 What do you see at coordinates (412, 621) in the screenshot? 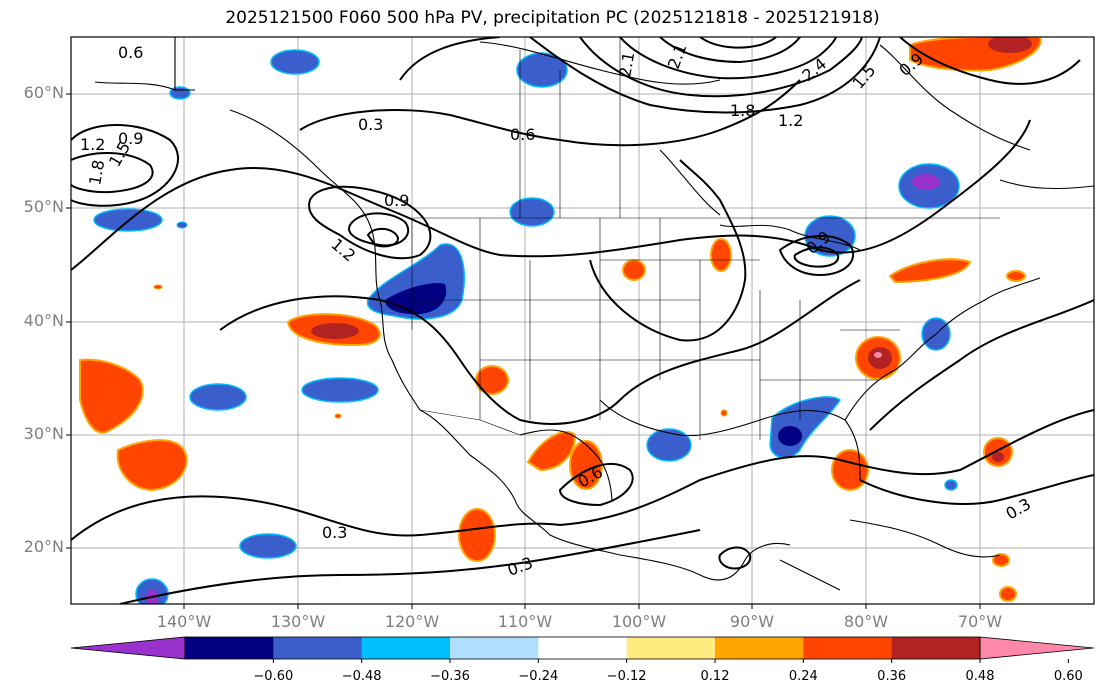
I see `lon-label-120w: 120°W` at bounding box center [412, 621].